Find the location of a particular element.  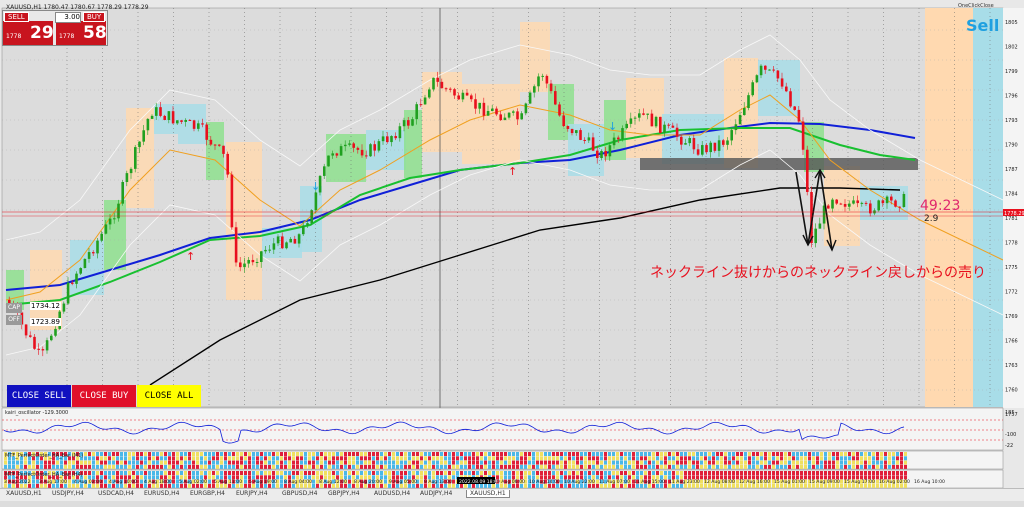

tab-eurgbp-h4: EURGBP,H4 is located at coordinates (207, 493).